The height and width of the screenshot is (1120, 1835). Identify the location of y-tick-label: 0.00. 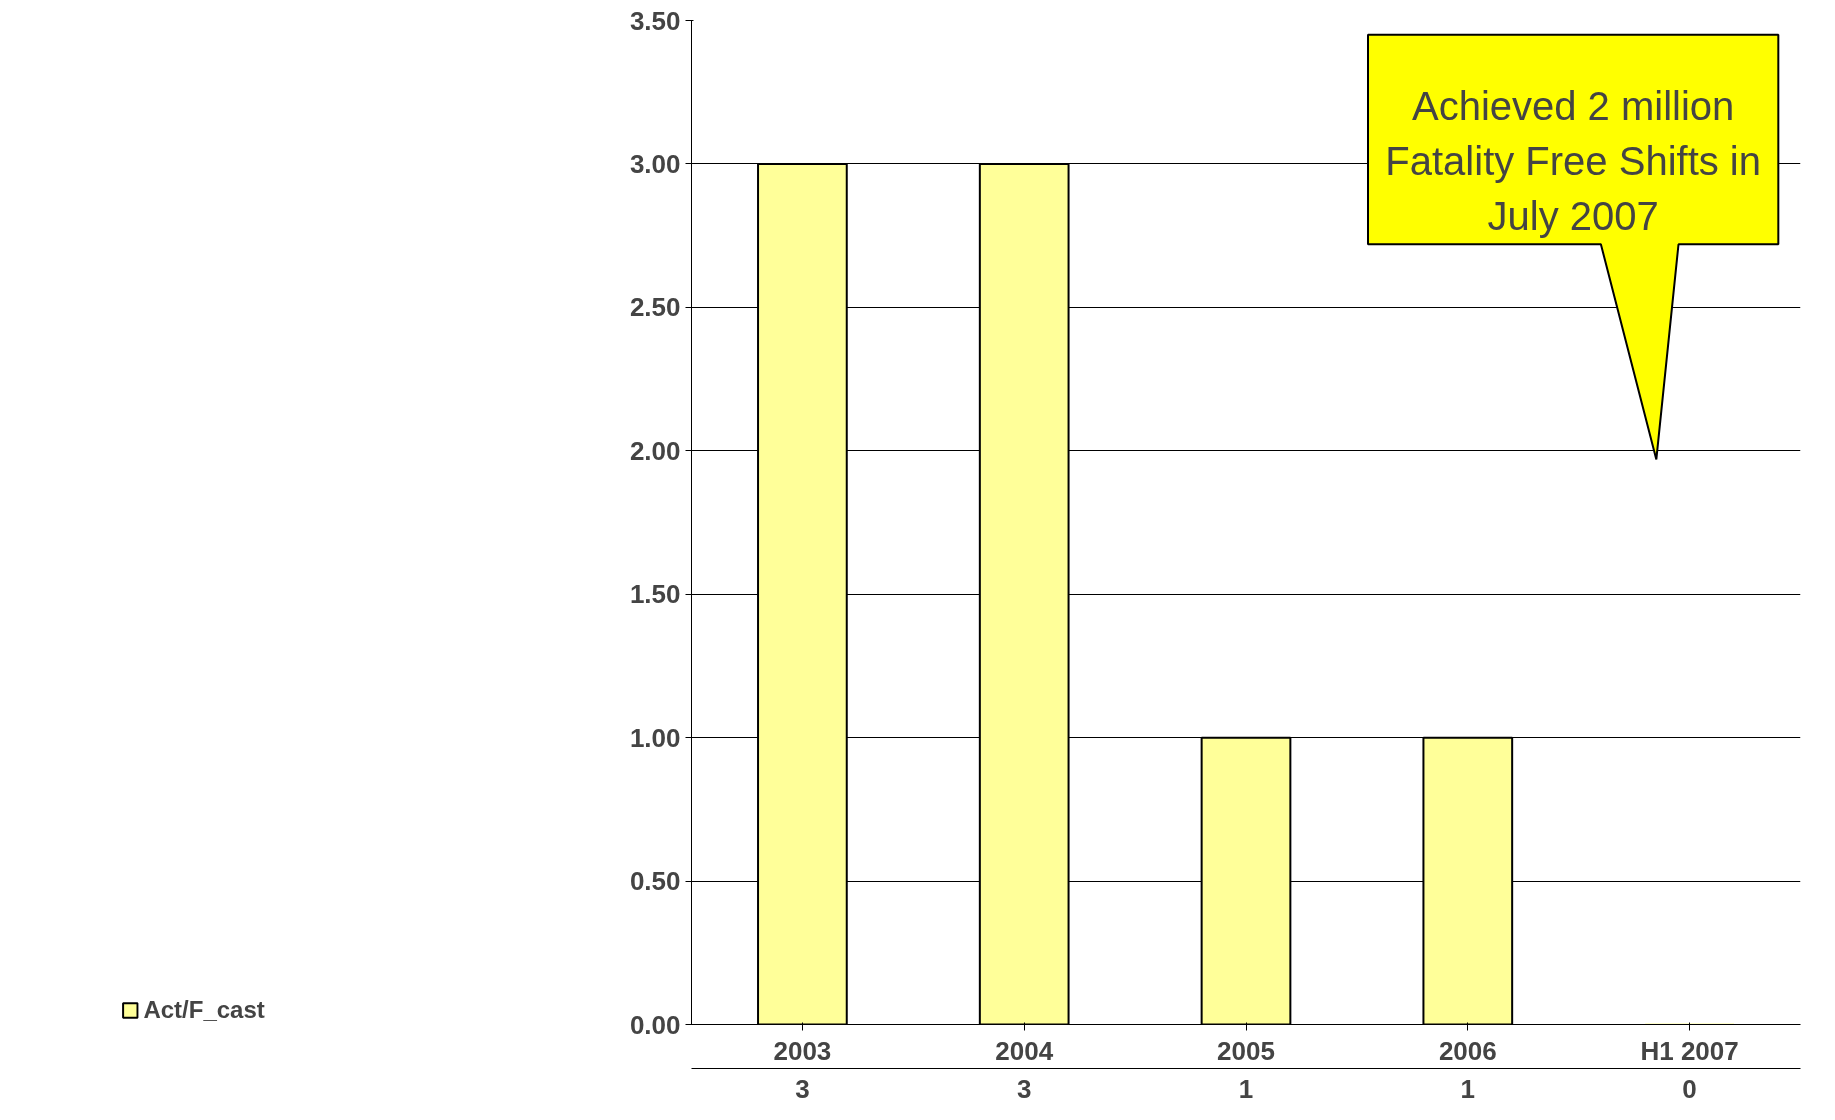
(655, 1024).